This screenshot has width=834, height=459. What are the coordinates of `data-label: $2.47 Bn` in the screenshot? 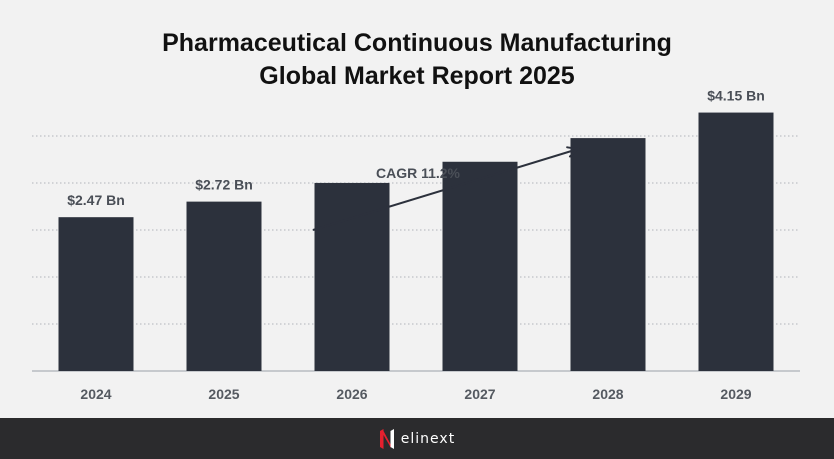 It's located at (96, 200).